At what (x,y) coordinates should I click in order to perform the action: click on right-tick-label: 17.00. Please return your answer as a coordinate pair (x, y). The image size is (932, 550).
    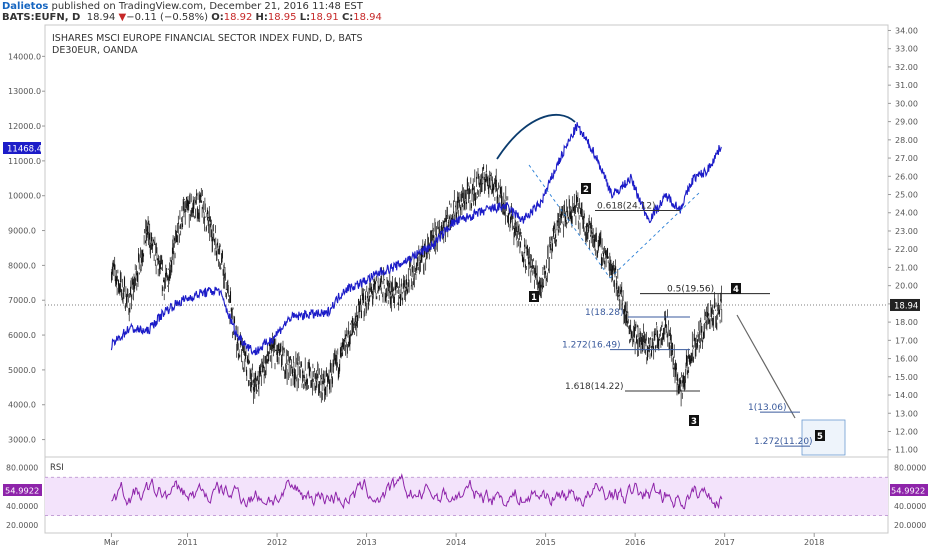
    Looking at the image, I should click on (906, 340).